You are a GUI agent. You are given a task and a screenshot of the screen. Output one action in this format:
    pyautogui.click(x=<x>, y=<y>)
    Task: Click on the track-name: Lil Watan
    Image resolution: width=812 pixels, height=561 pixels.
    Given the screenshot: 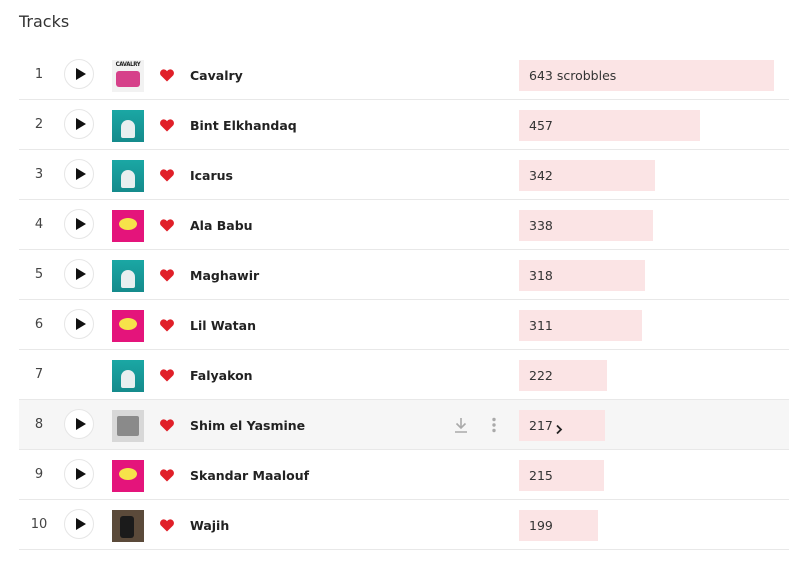 What is the action you would take?
    pyautogui.click(x=223, y=325)
    